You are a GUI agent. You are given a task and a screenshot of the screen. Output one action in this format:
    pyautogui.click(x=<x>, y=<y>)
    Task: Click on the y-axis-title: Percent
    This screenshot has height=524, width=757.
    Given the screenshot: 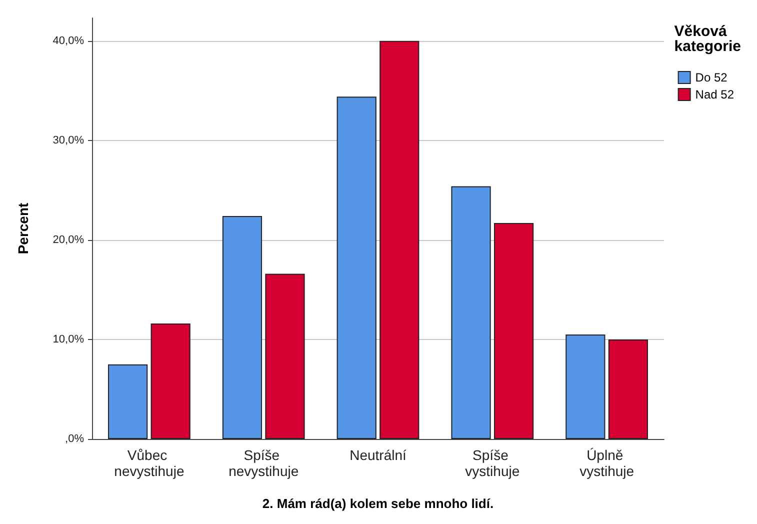 What is the action you would take?
    pyautogui.click(x=23, y=228)
    